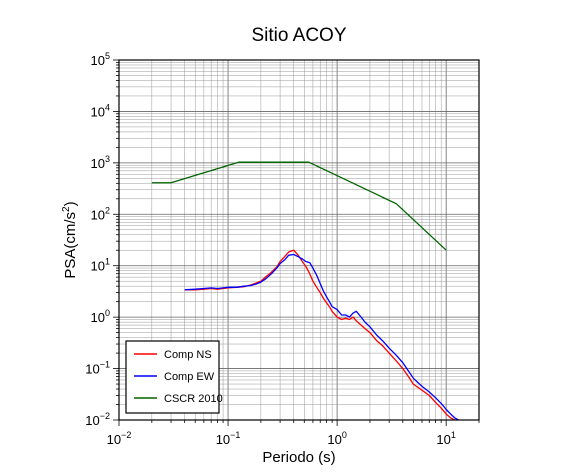 This screenshot has width=586, height=475. Describe the element at coordinates (298, 457) in the screenshot. I see `x-axis-label: Periodo (s)` at that location.